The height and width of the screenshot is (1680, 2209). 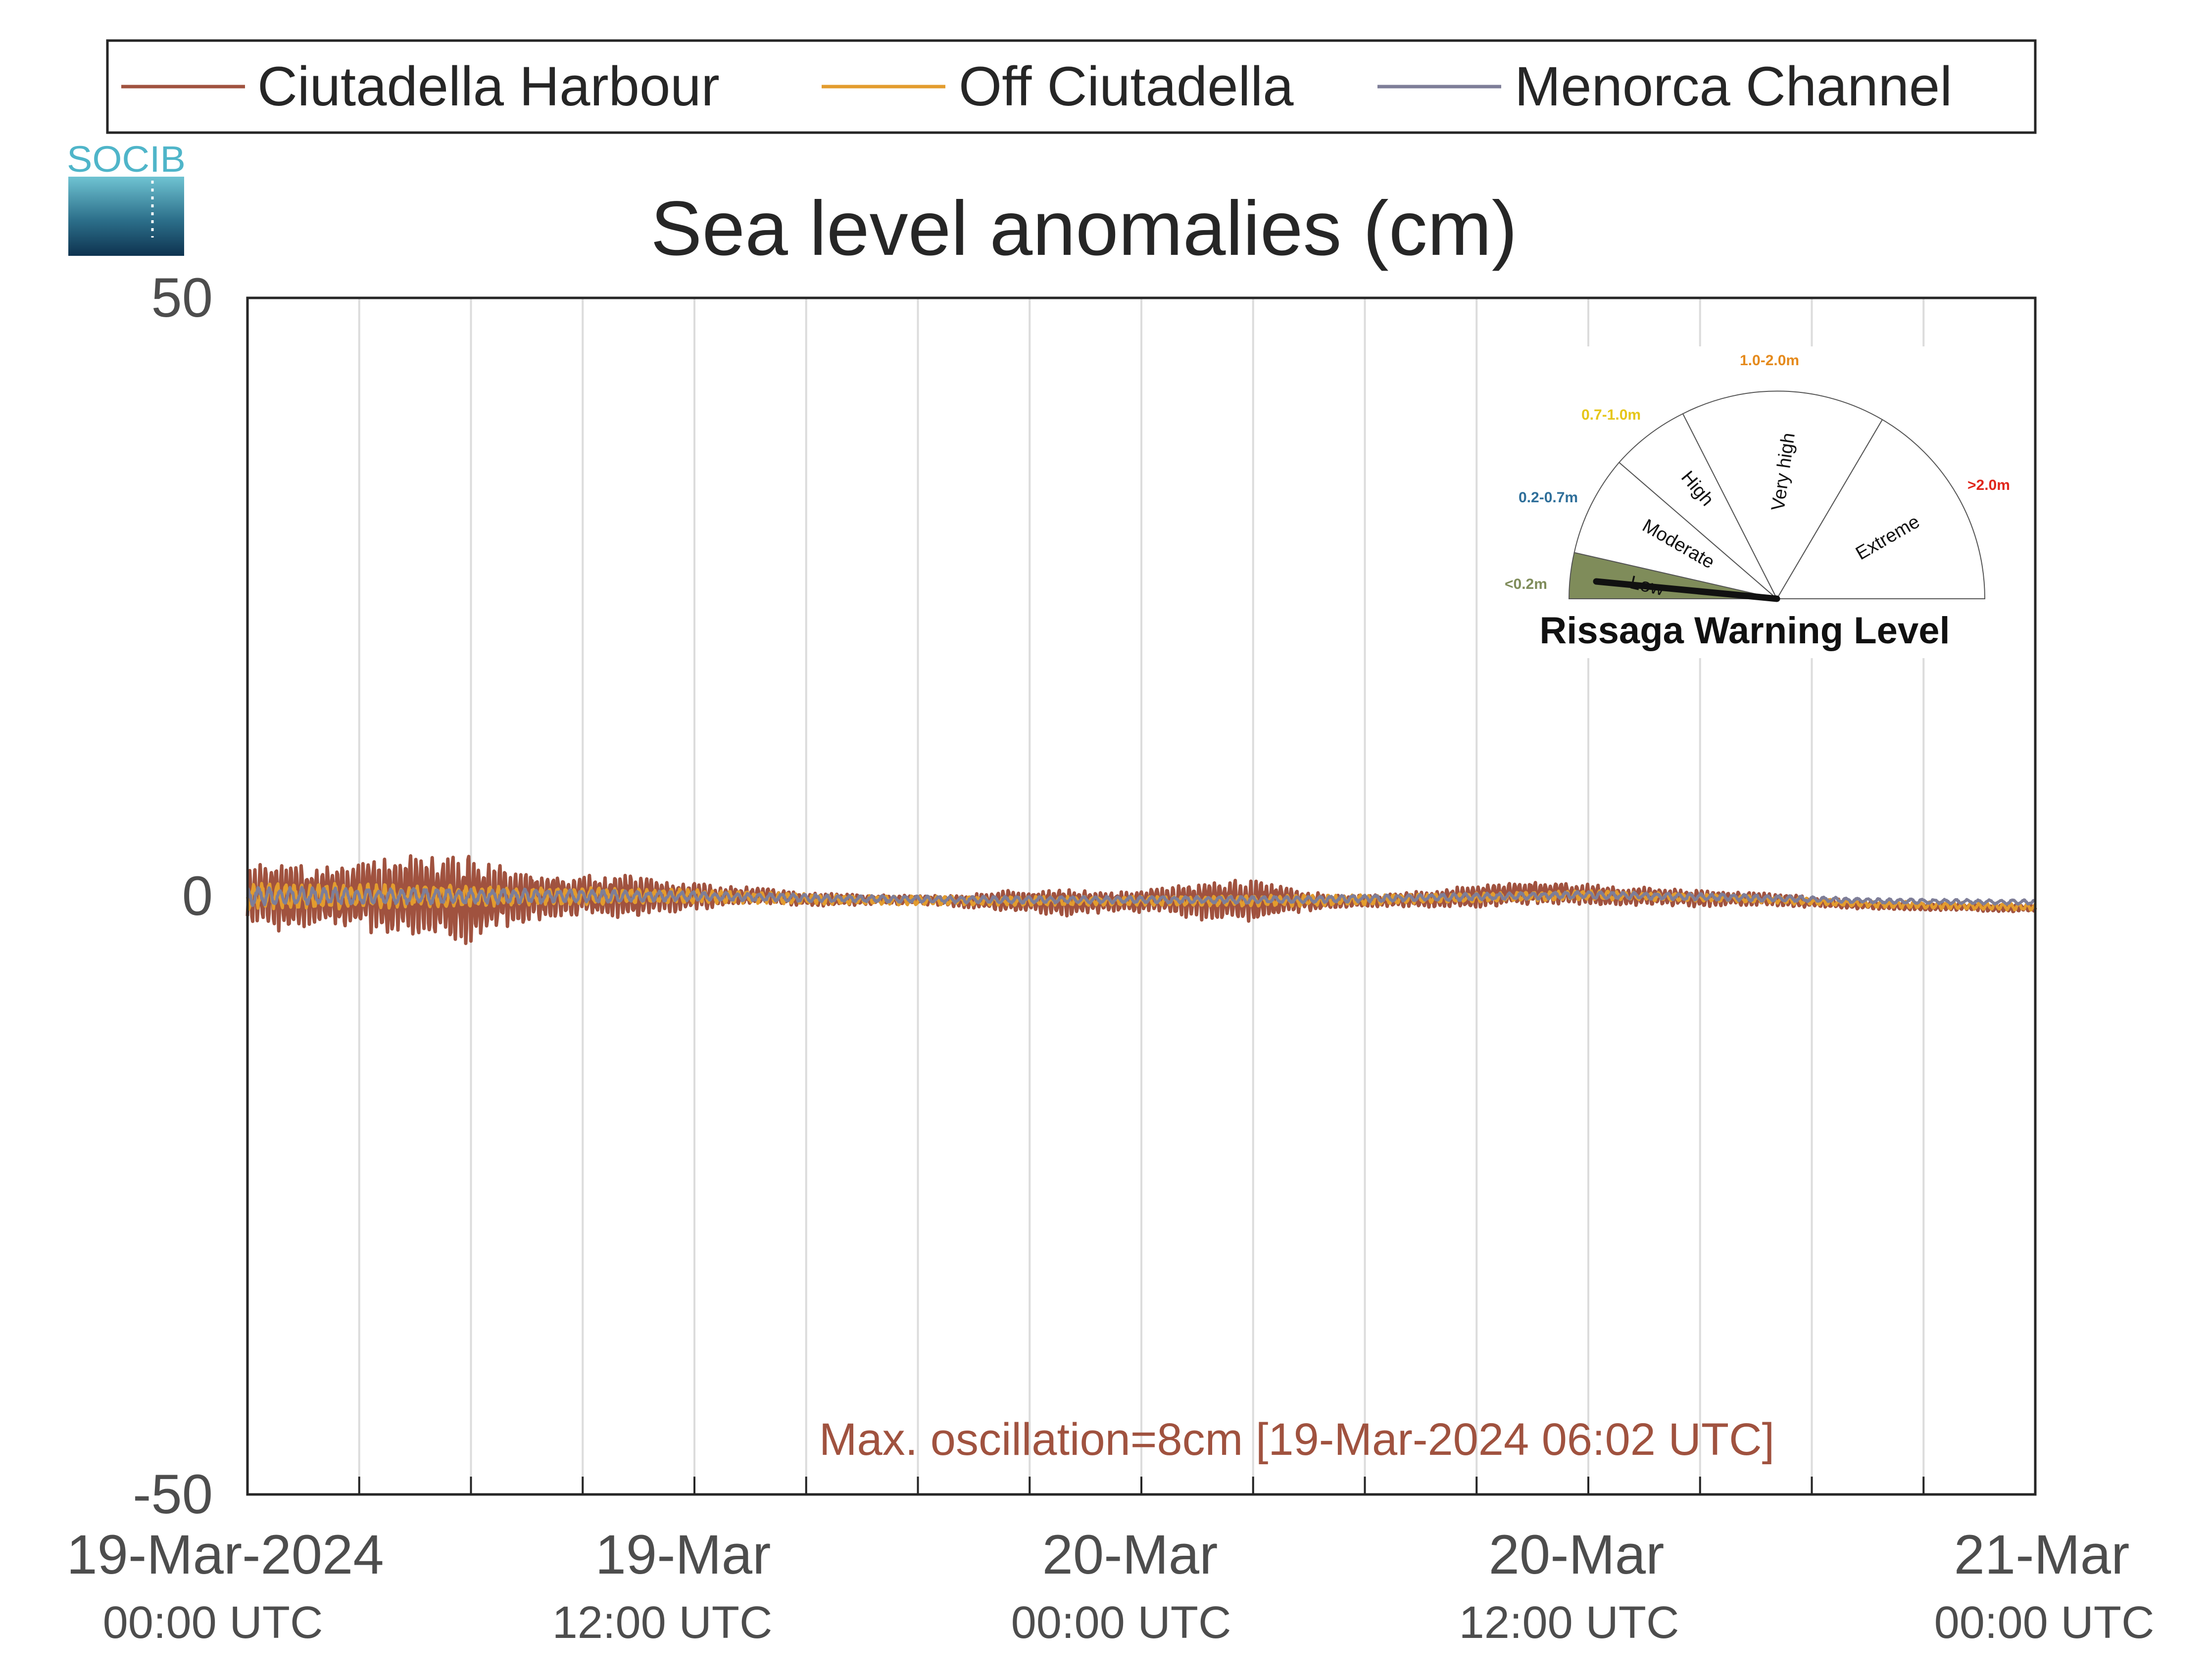 I want to click on xtick-date-1: 19-Mar, so click(x=683, y=1555).